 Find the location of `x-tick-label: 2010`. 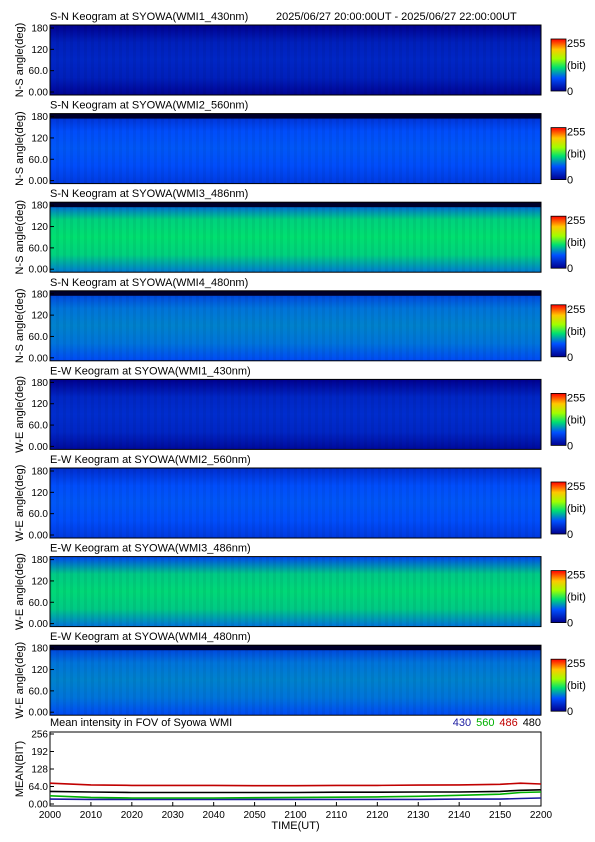

x-tick-label: 2010 is located at coordinates (91, 815).